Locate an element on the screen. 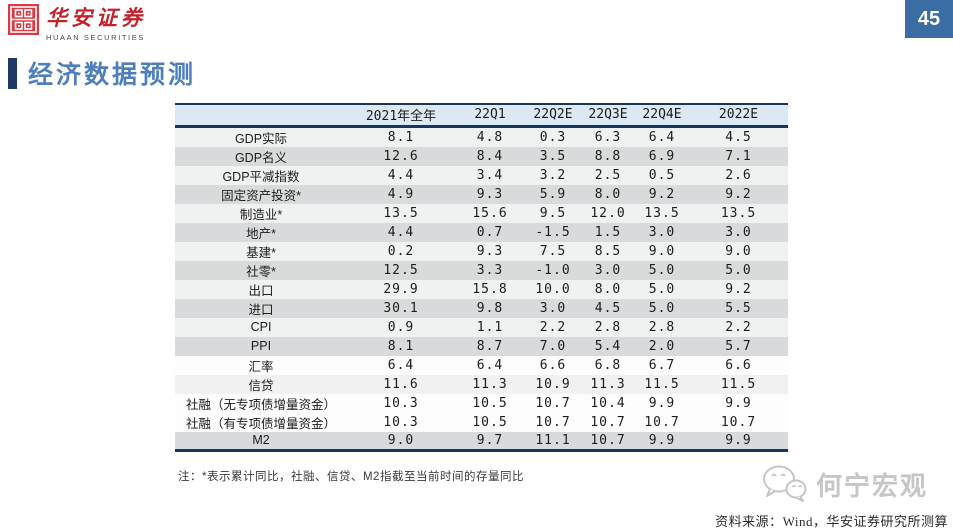  table-row: 社融（有专项债增量资金） 10.3 10.5 10.7 10.7 10.7 10.7 is located at coordinates (481, 422).